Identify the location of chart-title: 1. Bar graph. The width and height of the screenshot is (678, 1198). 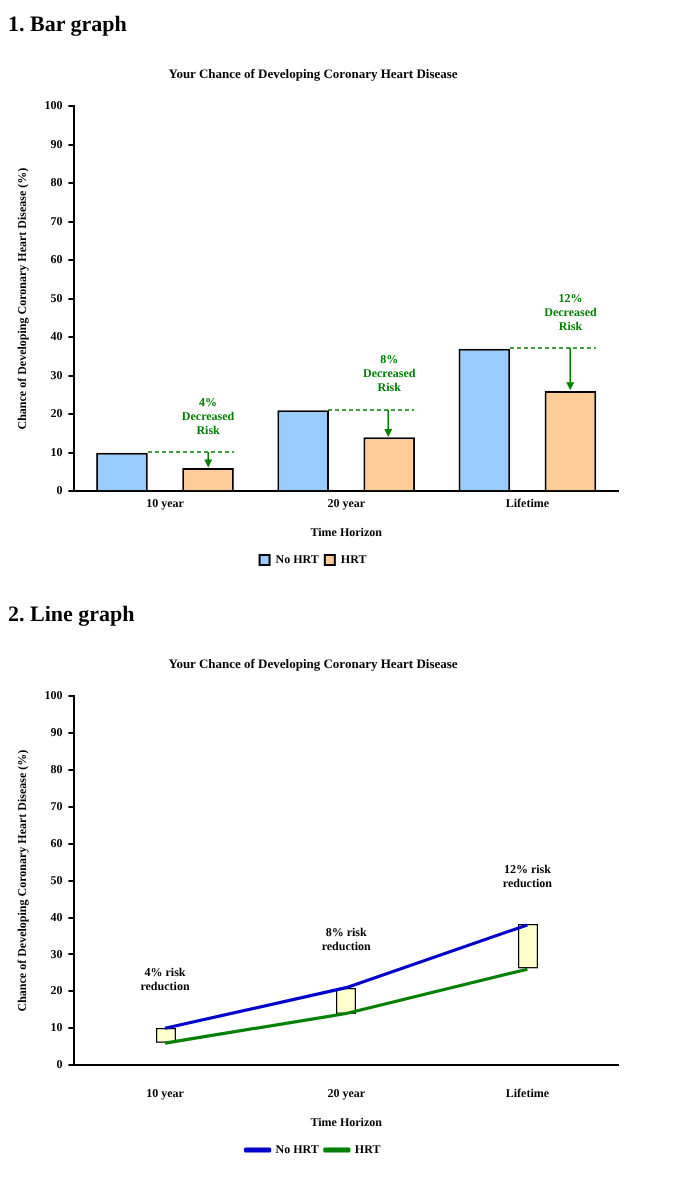
(67, 24).